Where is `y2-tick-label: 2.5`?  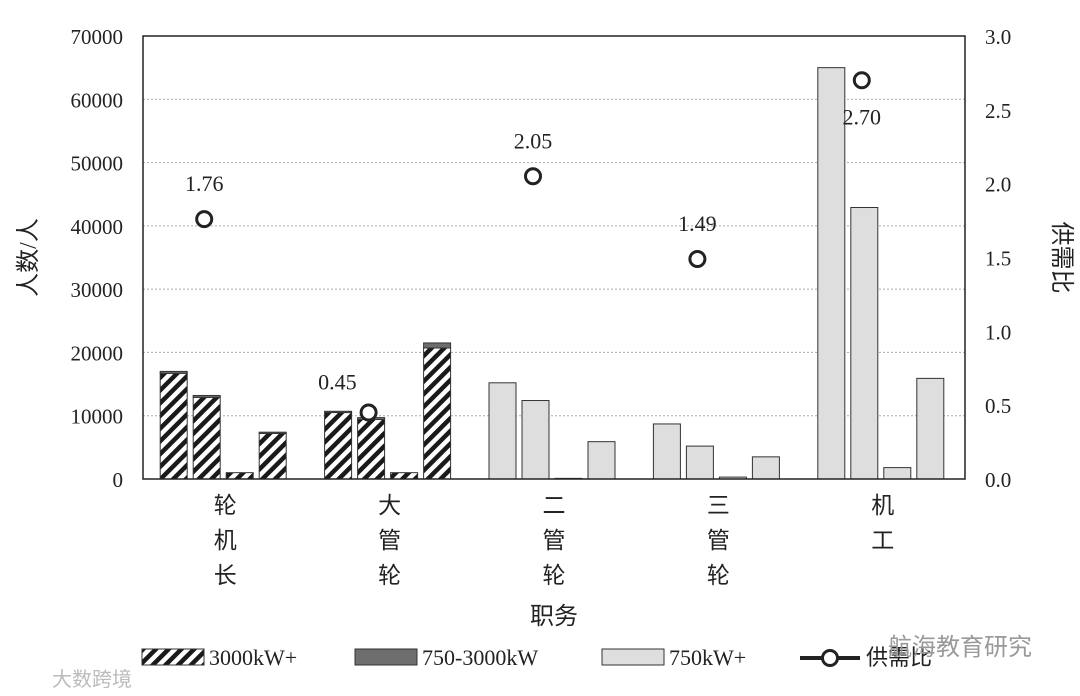 y2-tick-label: 2.5 is located at coordinates (998, 111).